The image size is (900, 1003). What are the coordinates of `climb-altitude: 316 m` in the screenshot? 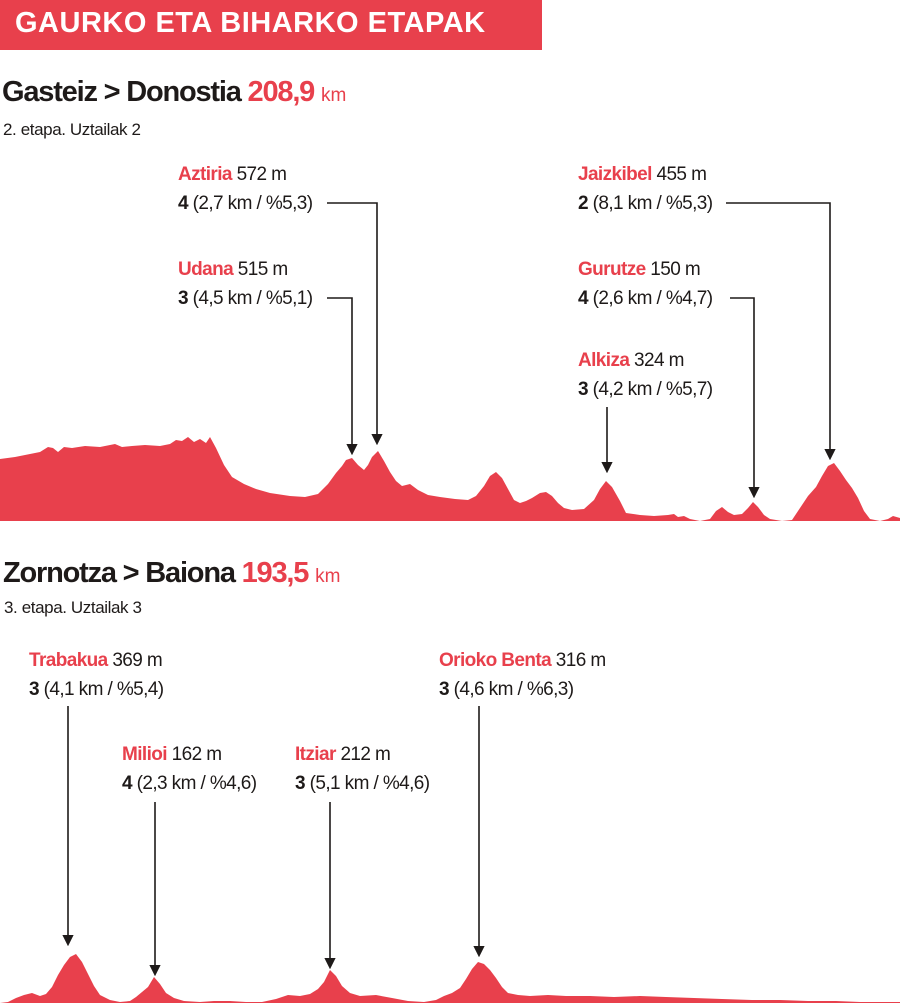 It's located at (580, 660).